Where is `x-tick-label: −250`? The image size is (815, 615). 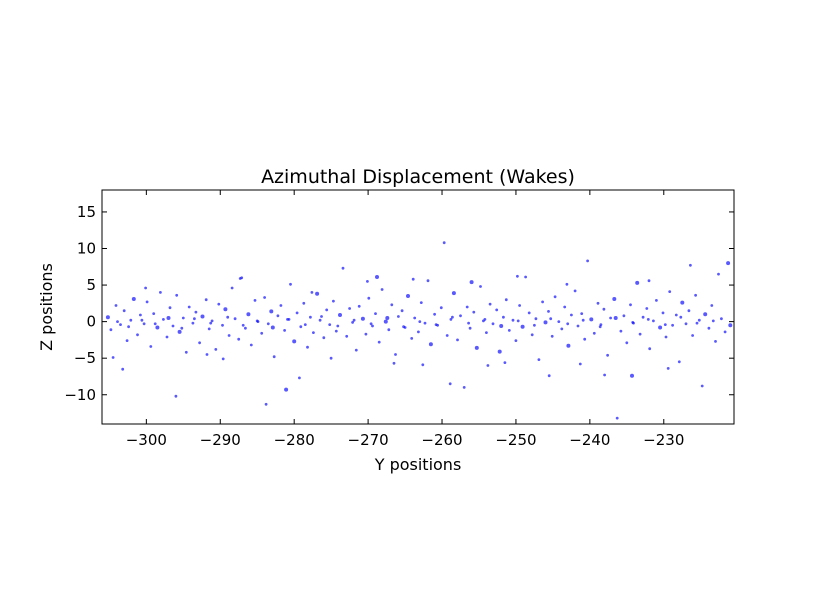
x-tick-label: −250 is located at coordinates (515, 440).